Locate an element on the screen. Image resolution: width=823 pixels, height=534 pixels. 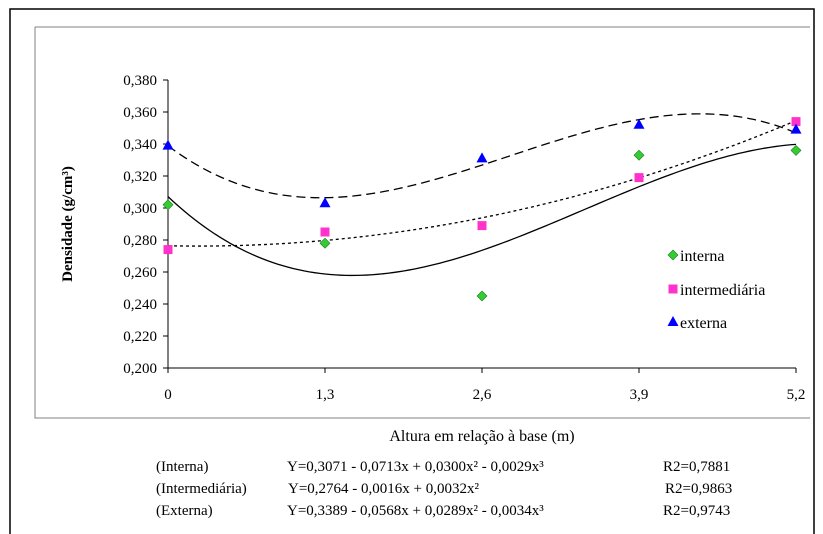
legend-label-interna: interna is located at coordinates (702, 256).